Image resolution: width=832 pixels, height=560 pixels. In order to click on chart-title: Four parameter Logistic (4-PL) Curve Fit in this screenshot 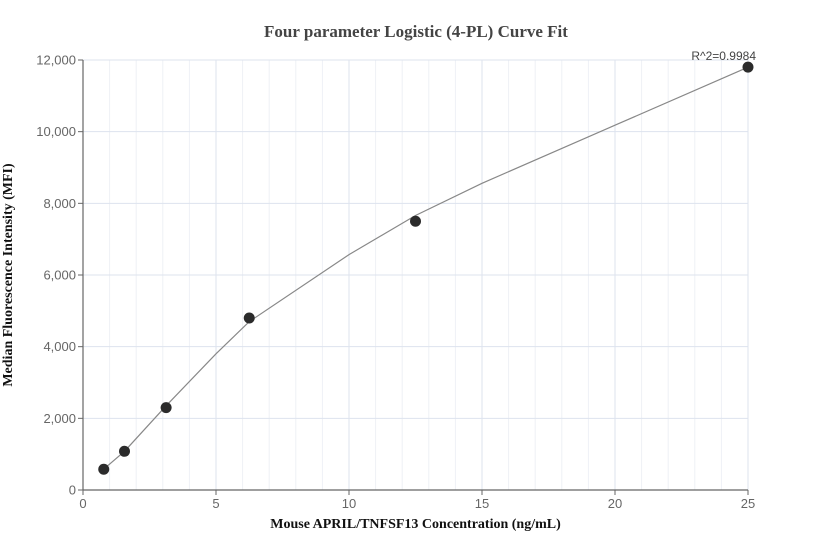, I will do `click(416, 31)`.